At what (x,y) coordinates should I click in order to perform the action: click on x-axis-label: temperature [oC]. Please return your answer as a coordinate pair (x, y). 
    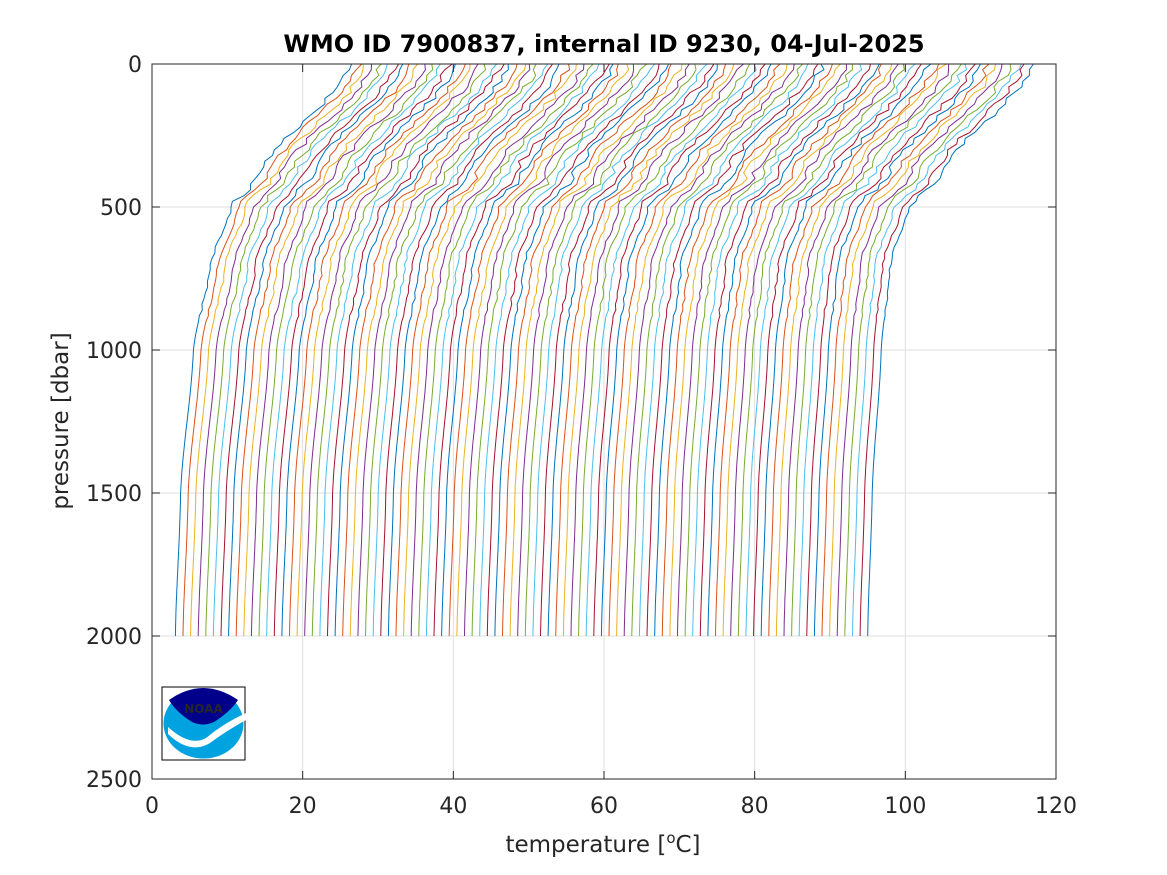
    Looking at the image, I should click on (602, 843).